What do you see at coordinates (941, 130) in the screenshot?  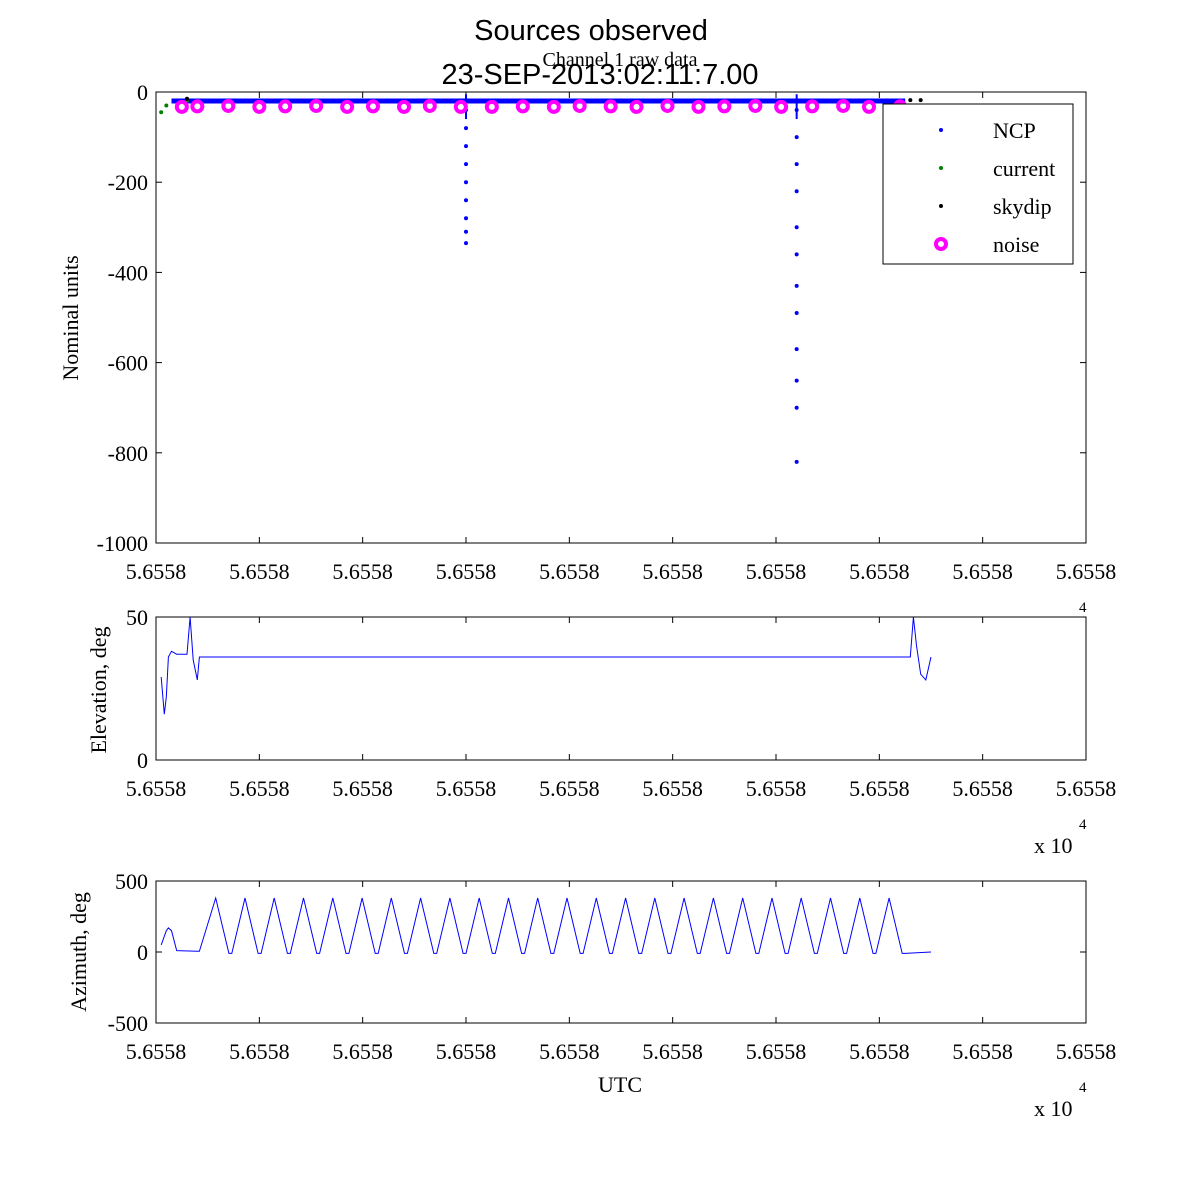 I see `legend-marker-NCP` at bounding box center [941, 130].